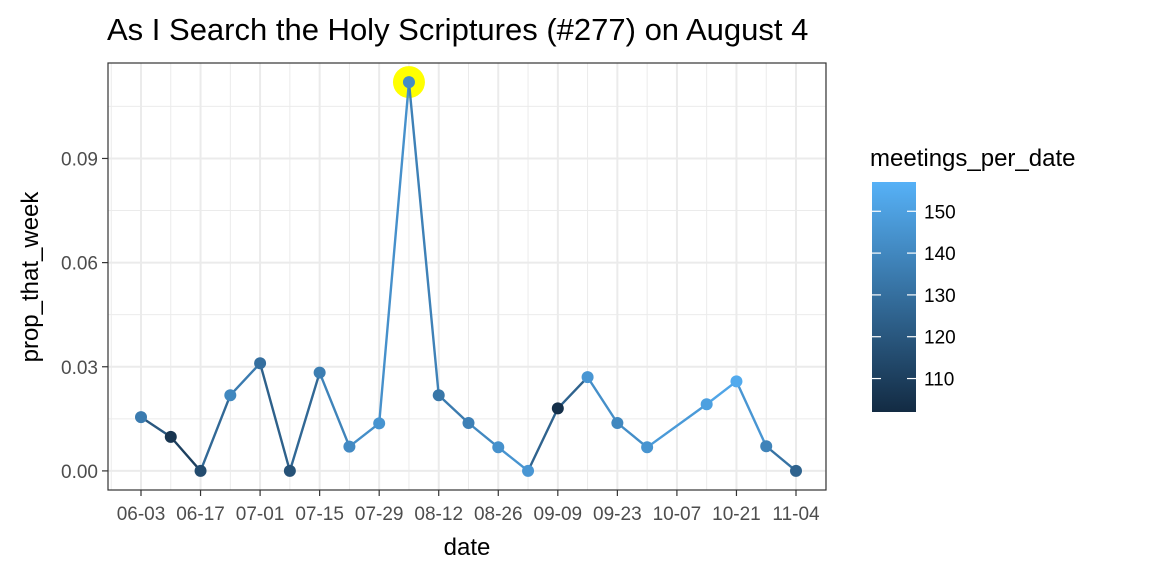 Image resolution: width=1152 pixels, height=581 pixels. Describe the element at coordinates (677, 514) in the screenshot. I see `x-tick-label: 10-07` at that location.